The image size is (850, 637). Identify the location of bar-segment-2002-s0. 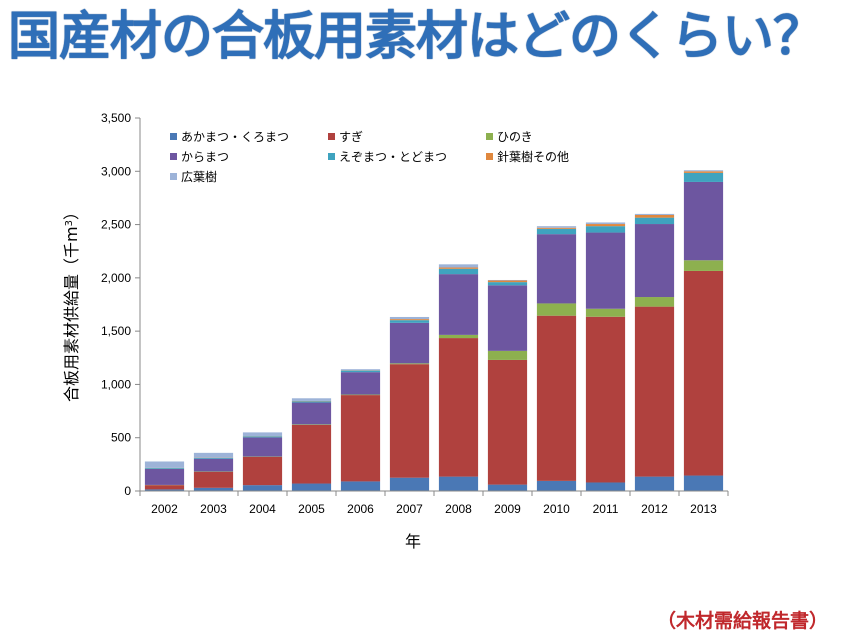
(164, 490).